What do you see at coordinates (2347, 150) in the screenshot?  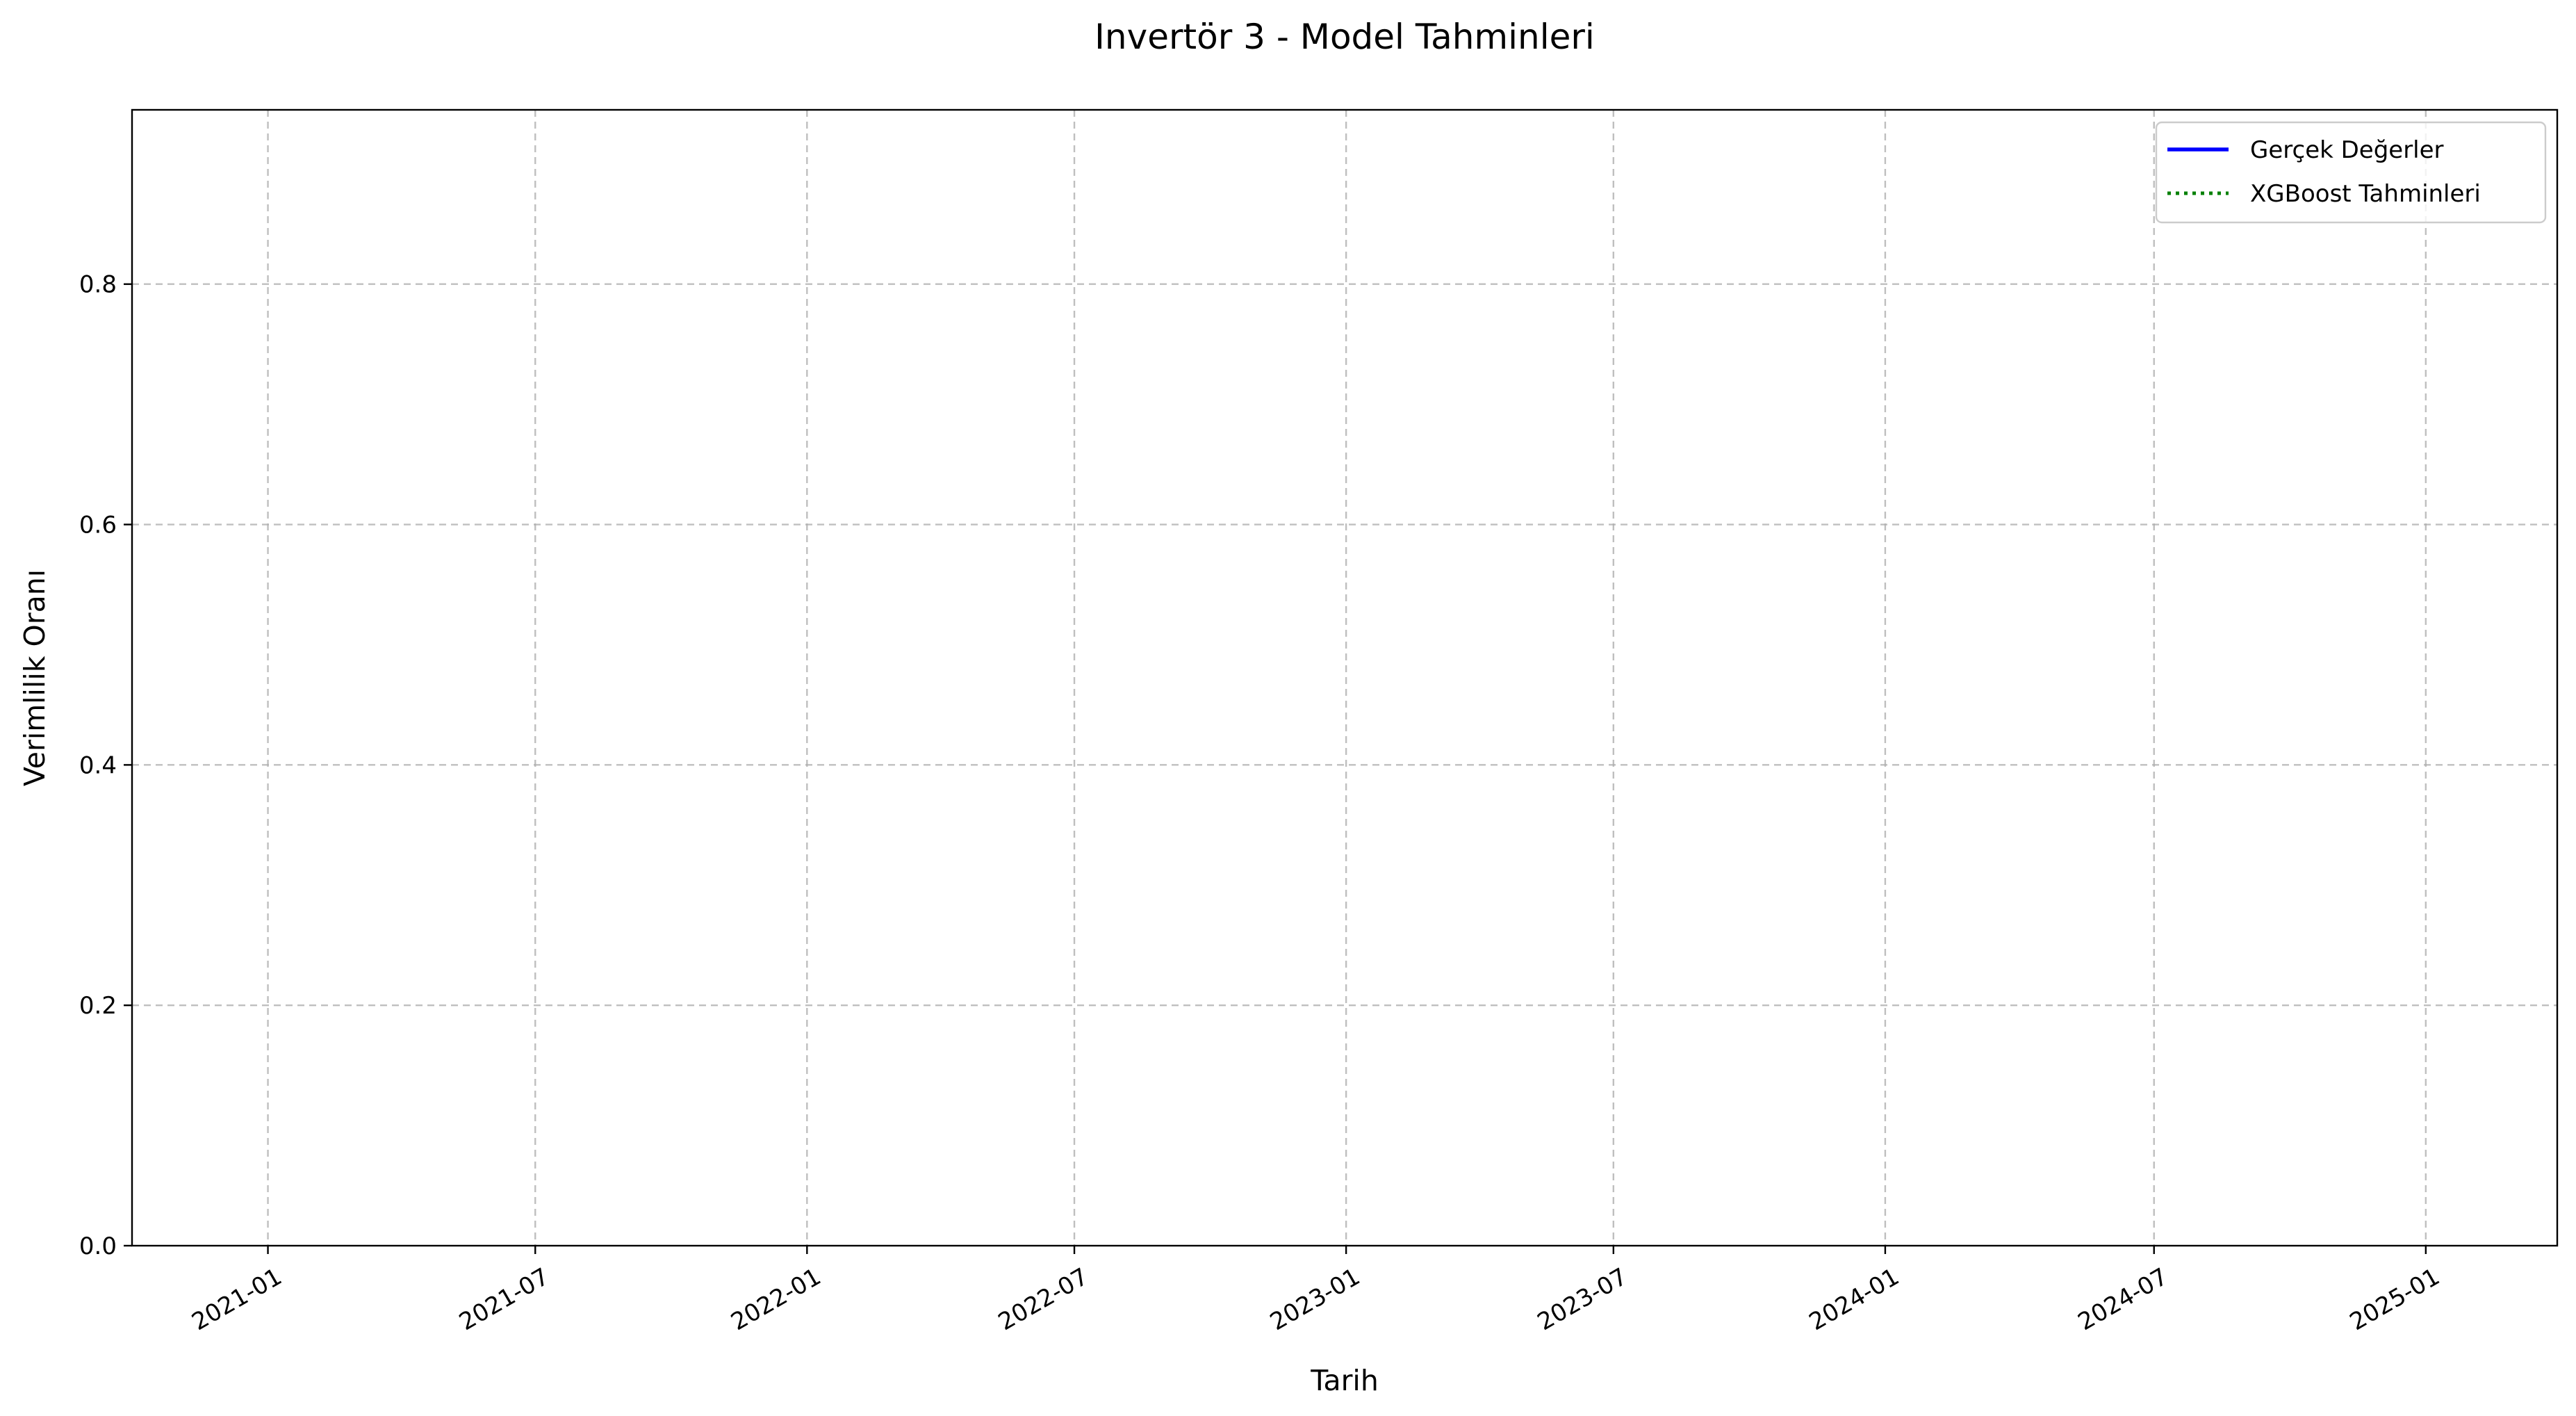 I see `legend-label-actual: Gerçek Değerler` at bounding box center [2347, 150].